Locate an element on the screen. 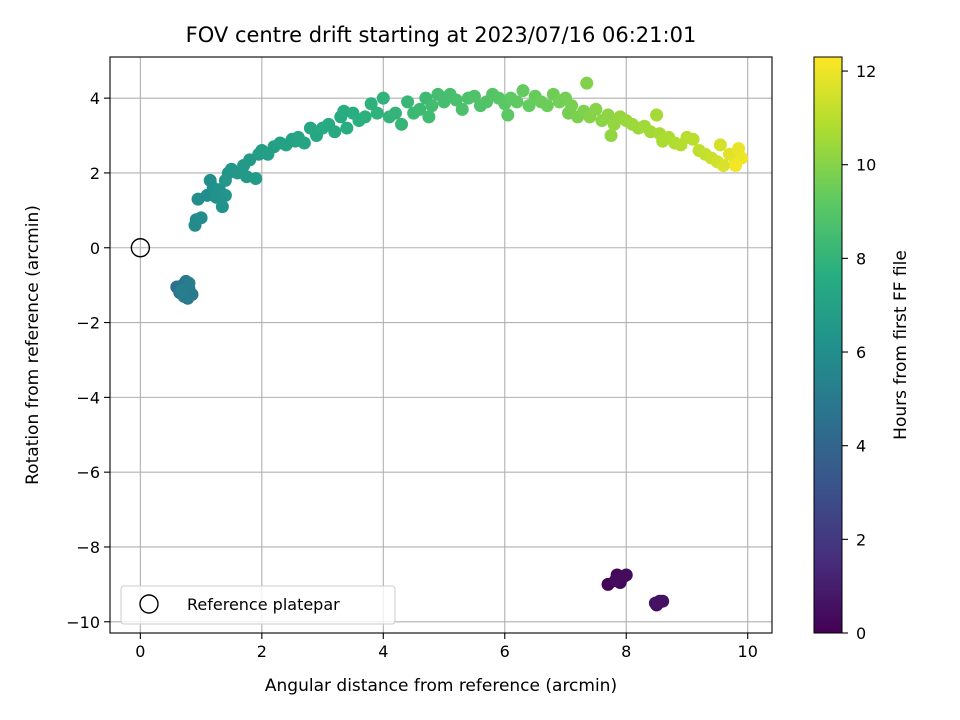 The height and width of the screenshot is (720, 960). legend-marker-reference is located at coordinates (149, 604).